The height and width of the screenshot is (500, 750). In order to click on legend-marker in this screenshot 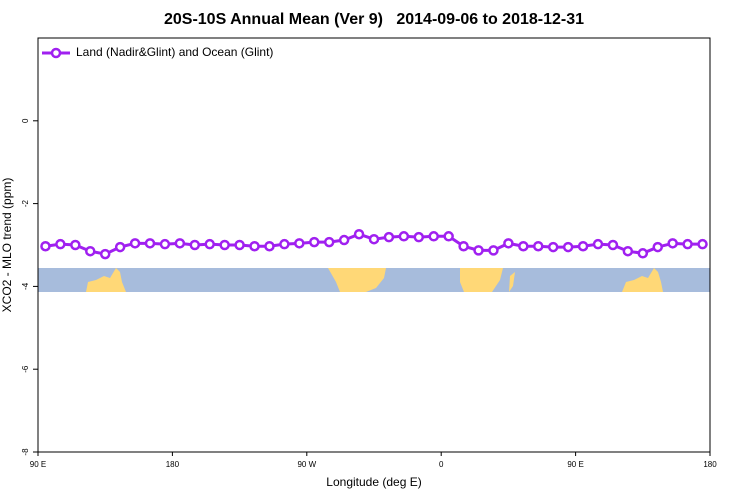, I will do `click(56, 53)`.